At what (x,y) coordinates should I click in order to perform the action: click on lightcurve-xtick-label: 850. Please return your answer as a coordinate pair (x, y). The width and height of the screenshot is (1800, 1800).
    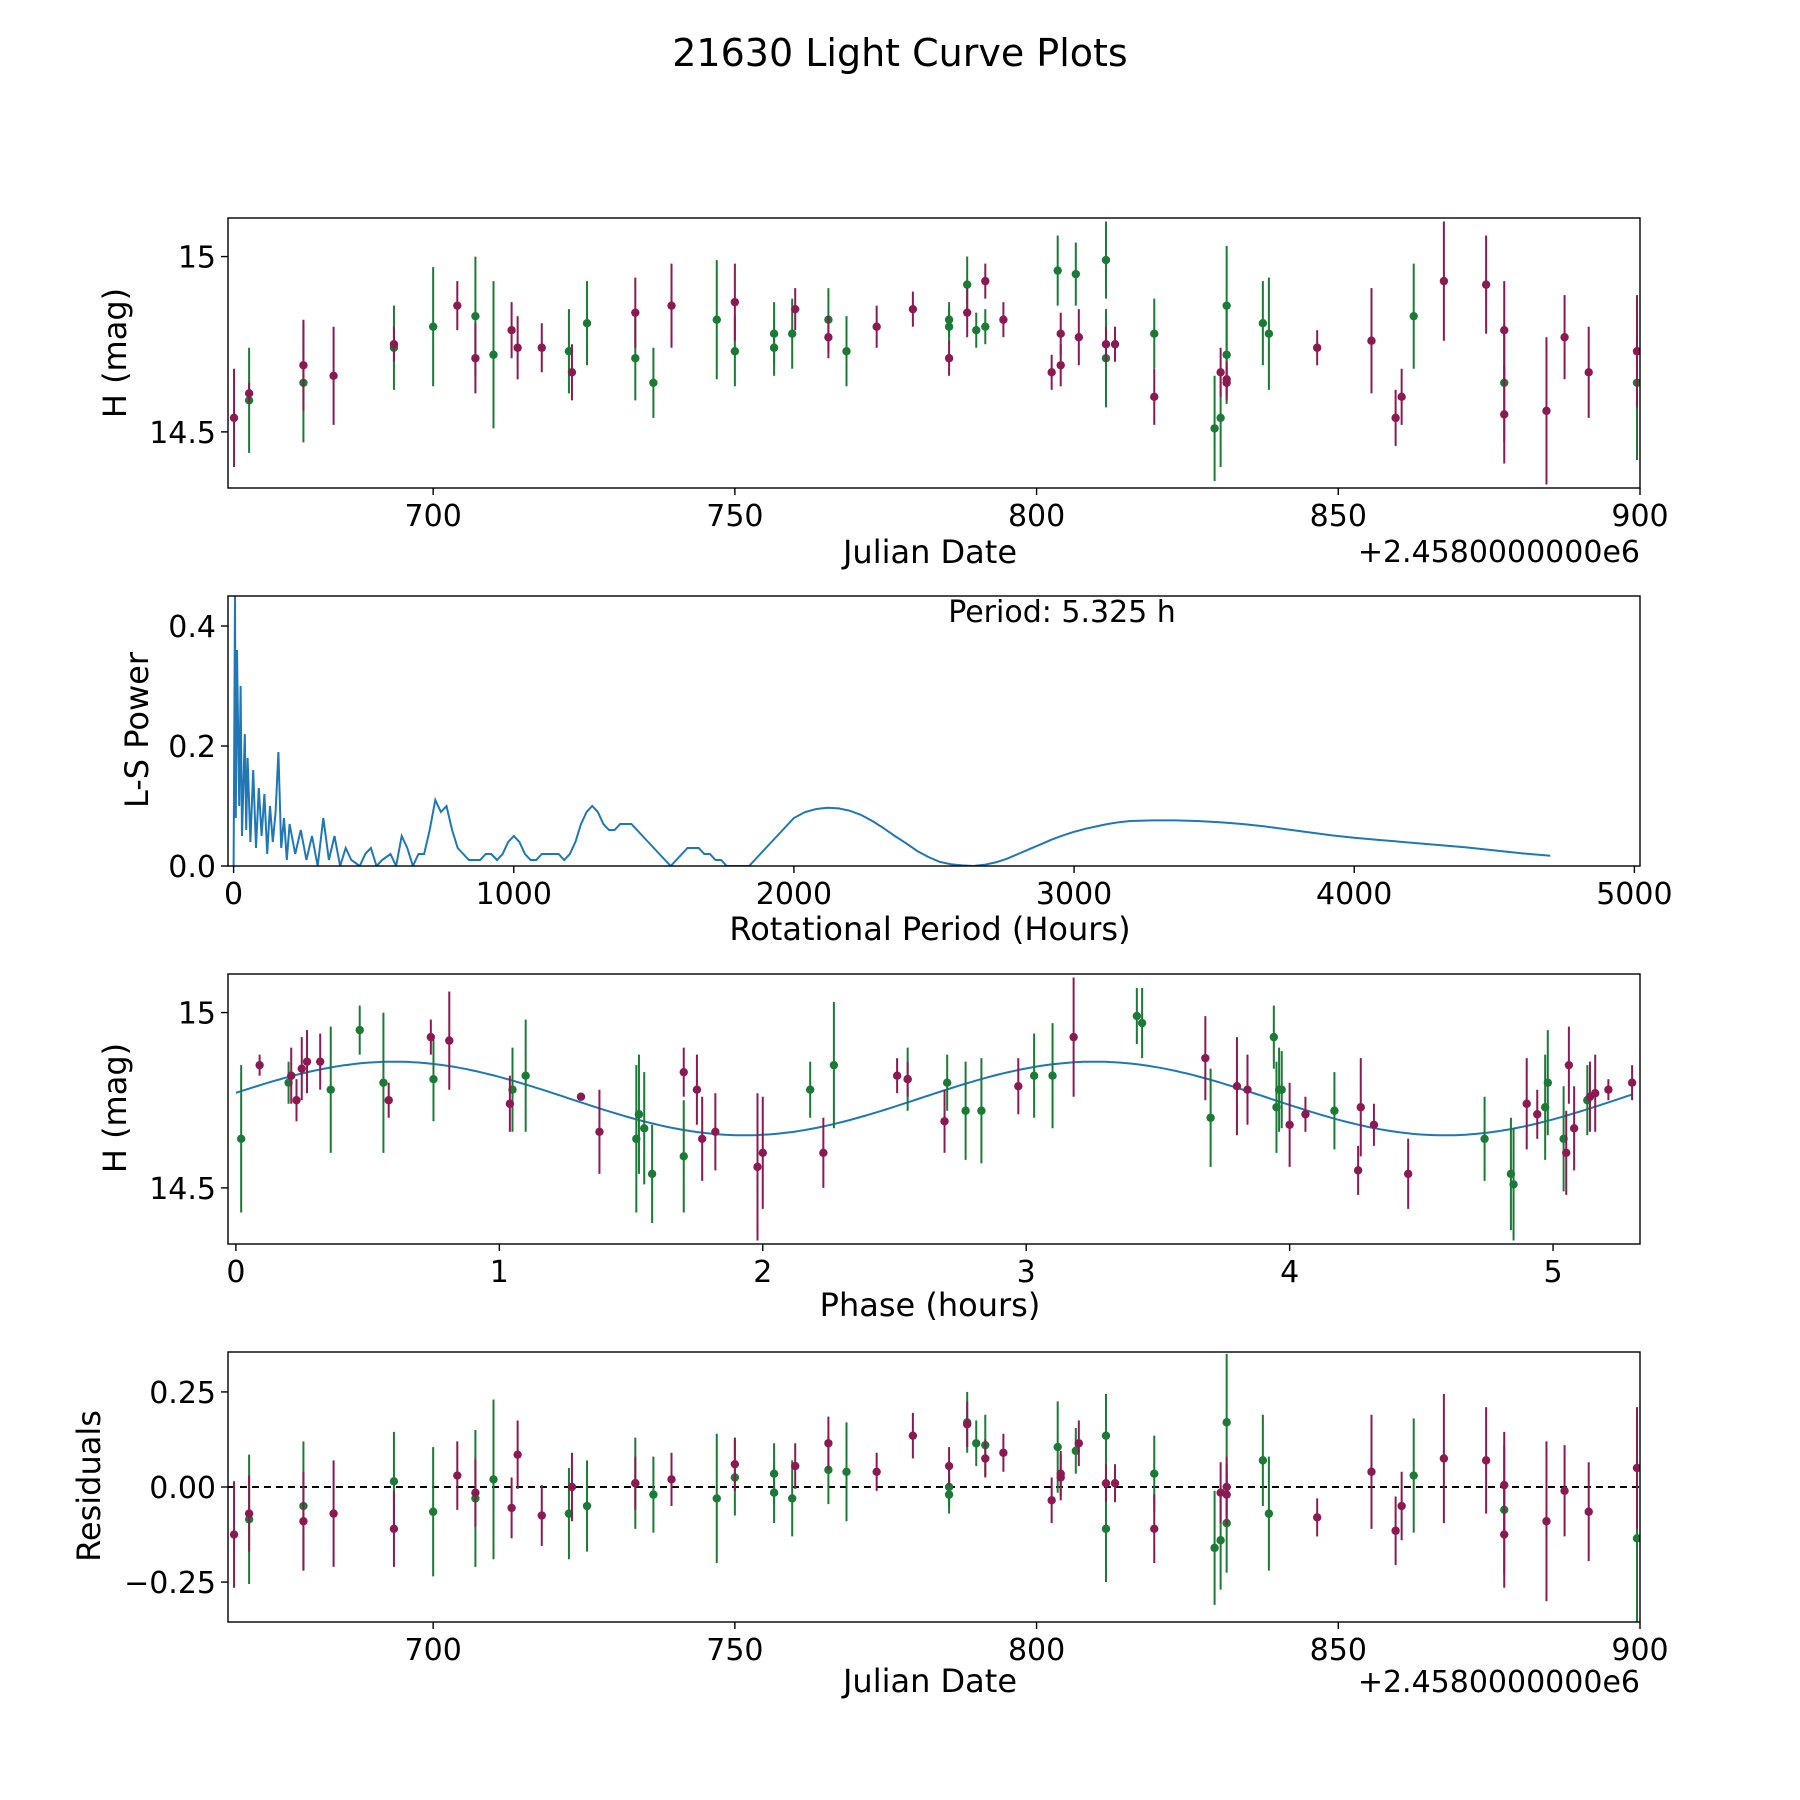
    Looking at the image, I should click on (1338, 516).